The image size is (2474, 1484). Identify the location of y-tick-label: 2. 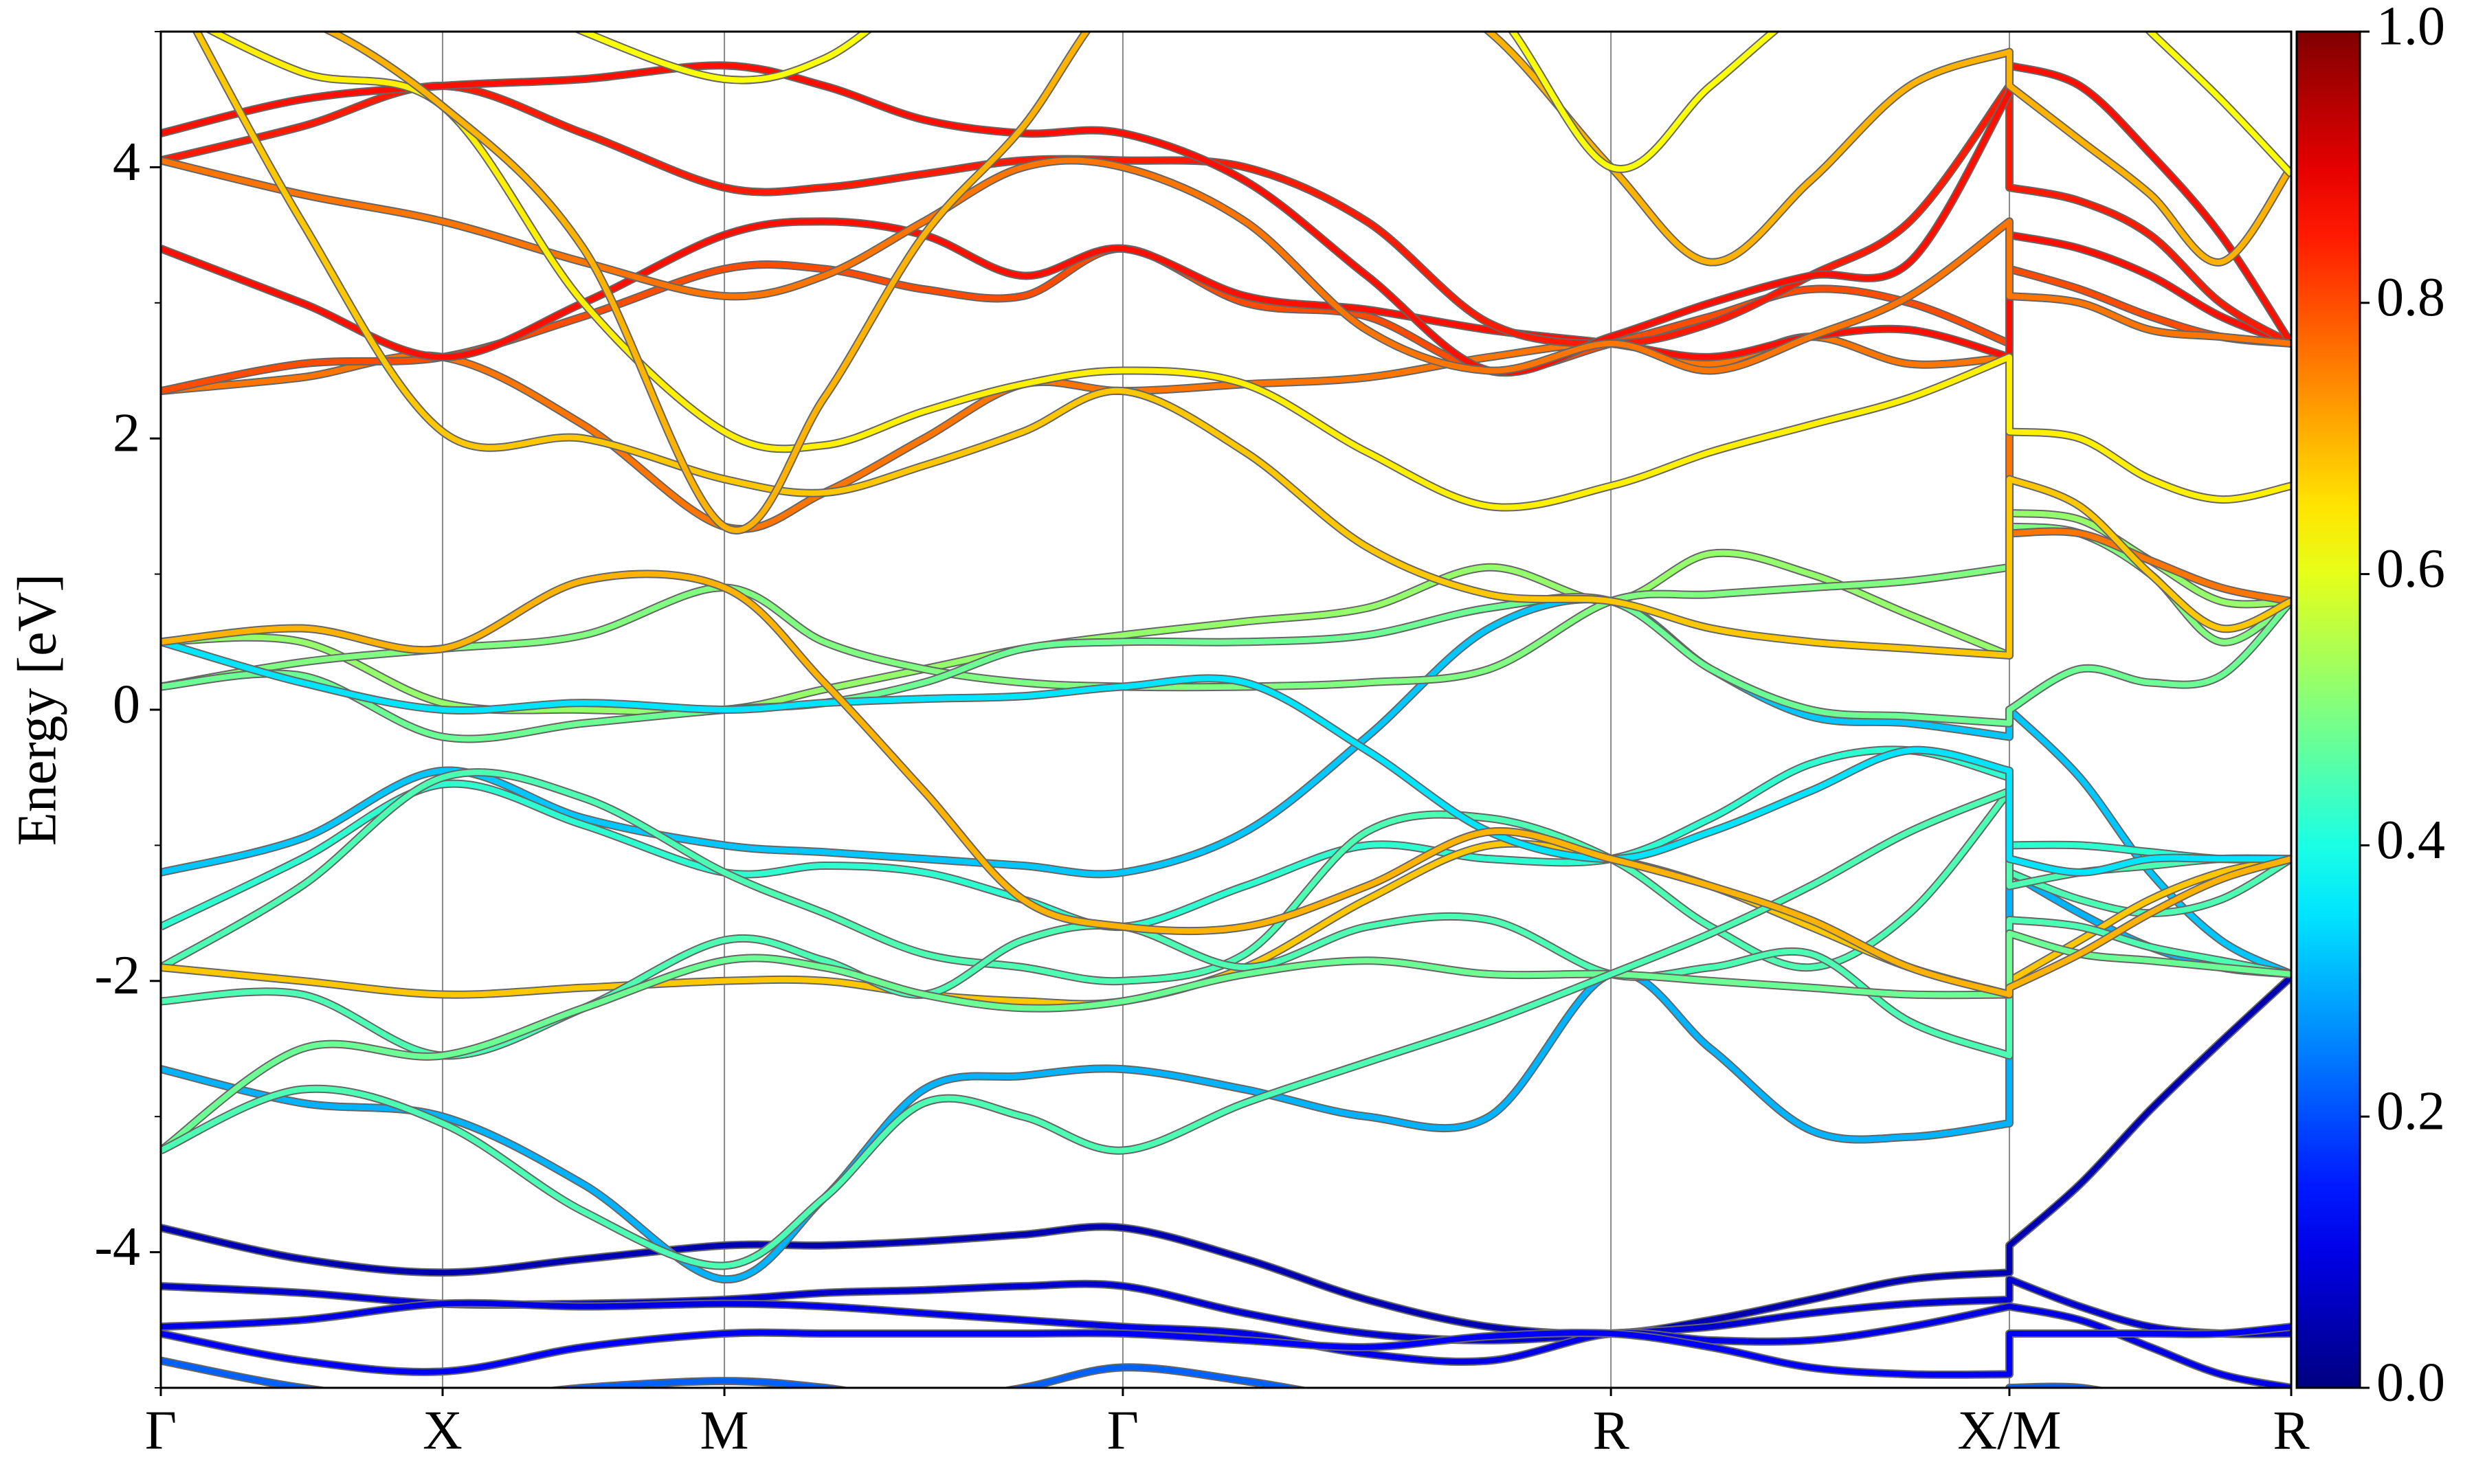
(126, 433).